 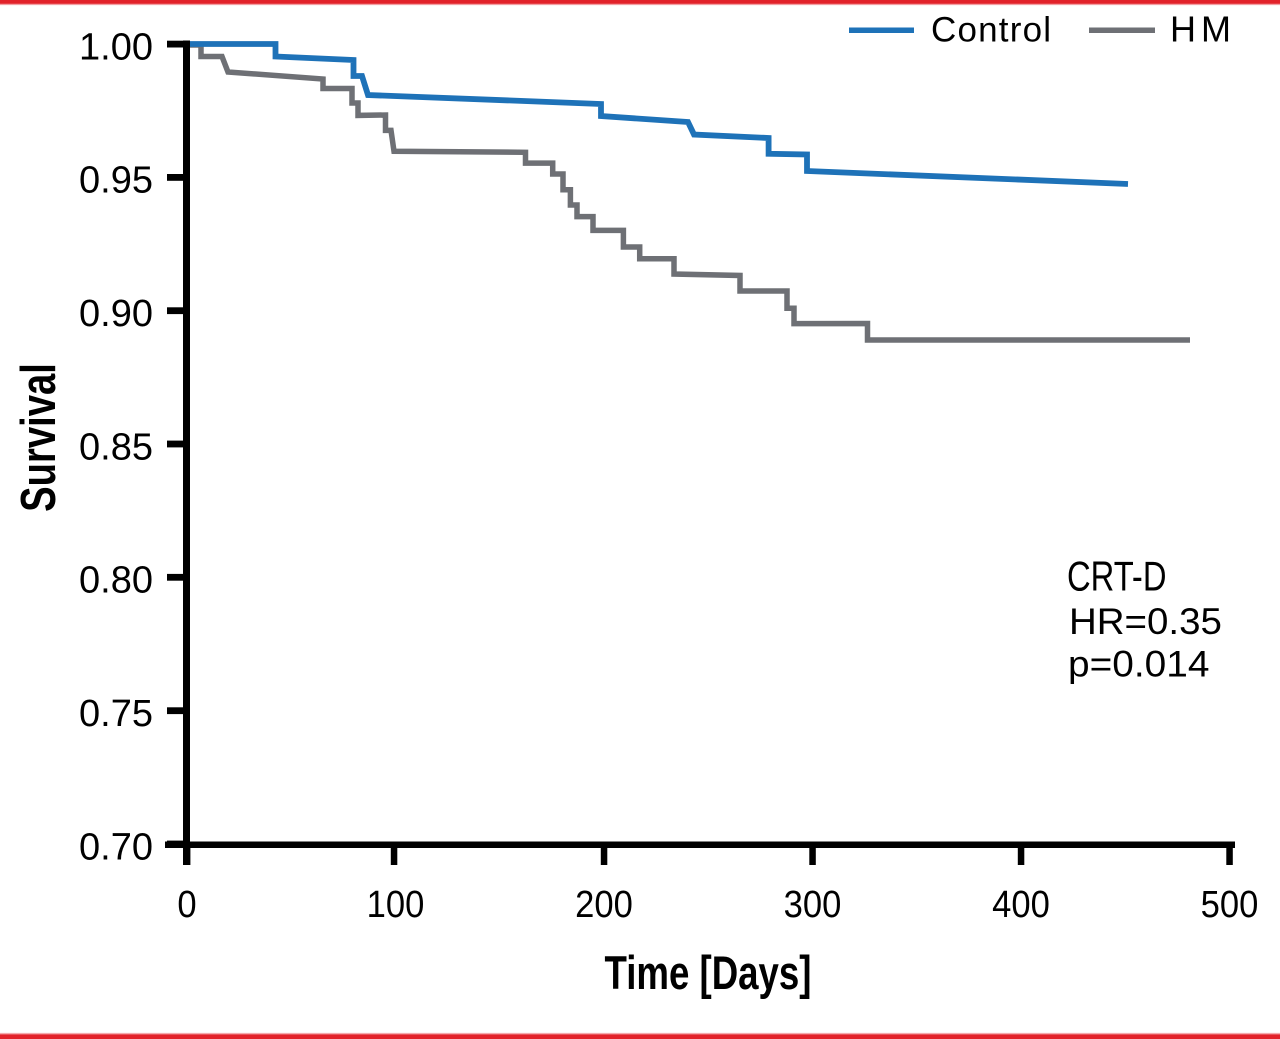 What do you see at coordinates (186, 903) in the screenshot?
I see `svg-text: 0` at bounding box center [186, 903].